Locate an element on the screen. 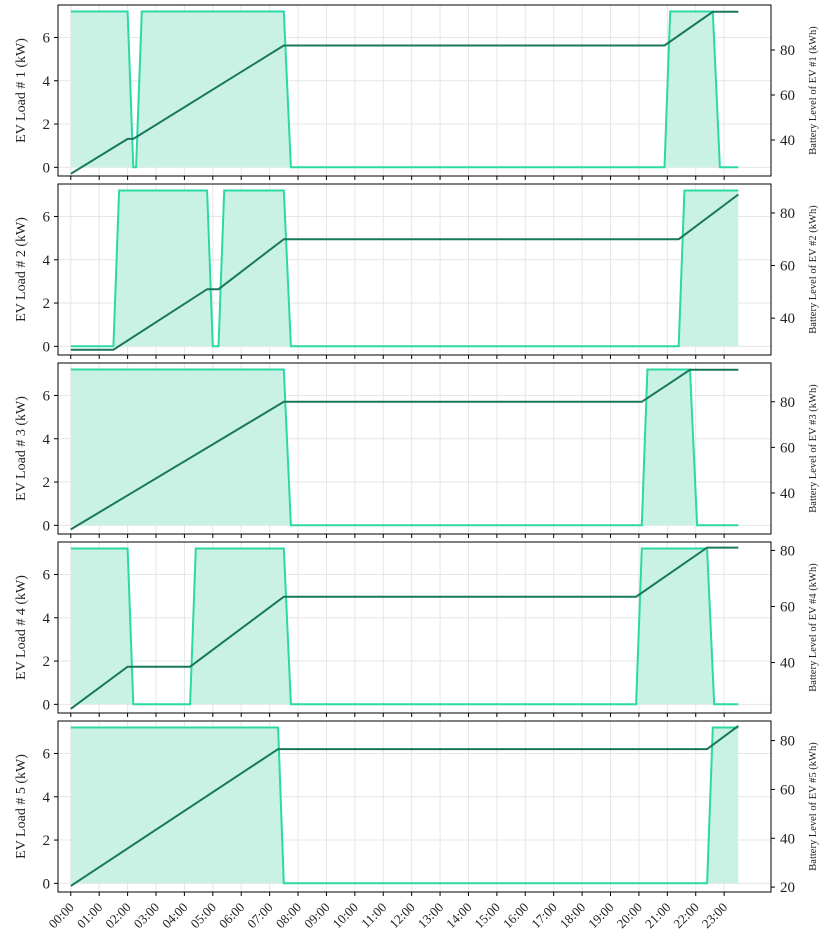 The height and width of the screenshot is (948, 820). x-tick-label: 03:00 is located at coordinates (147, 916).